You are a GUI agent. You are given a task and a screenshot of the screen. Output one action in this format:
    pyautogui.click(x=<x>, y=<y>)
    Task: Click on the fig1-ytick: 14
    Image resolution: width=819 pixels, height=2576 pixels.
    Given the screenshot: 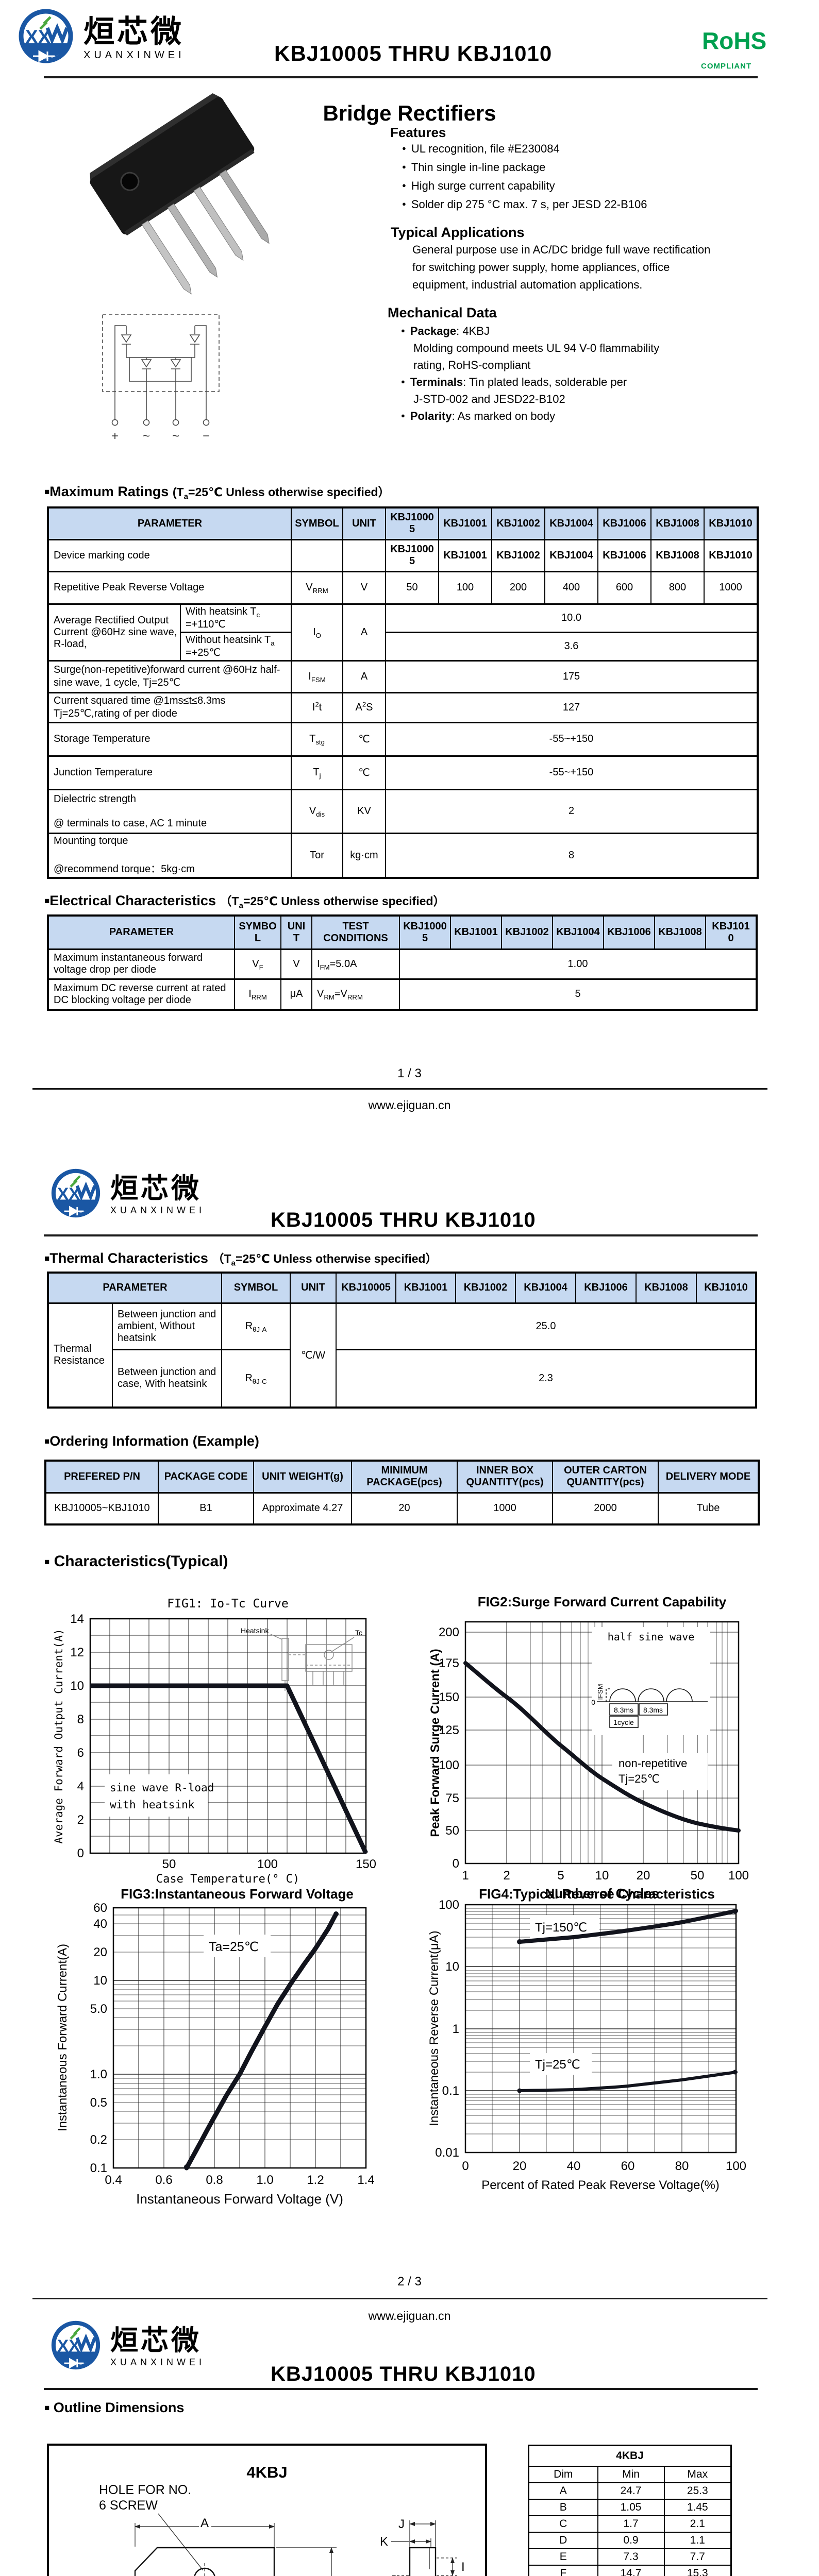 What is the action you would take?
    pyautogui.click(x=77, y=1619)
    